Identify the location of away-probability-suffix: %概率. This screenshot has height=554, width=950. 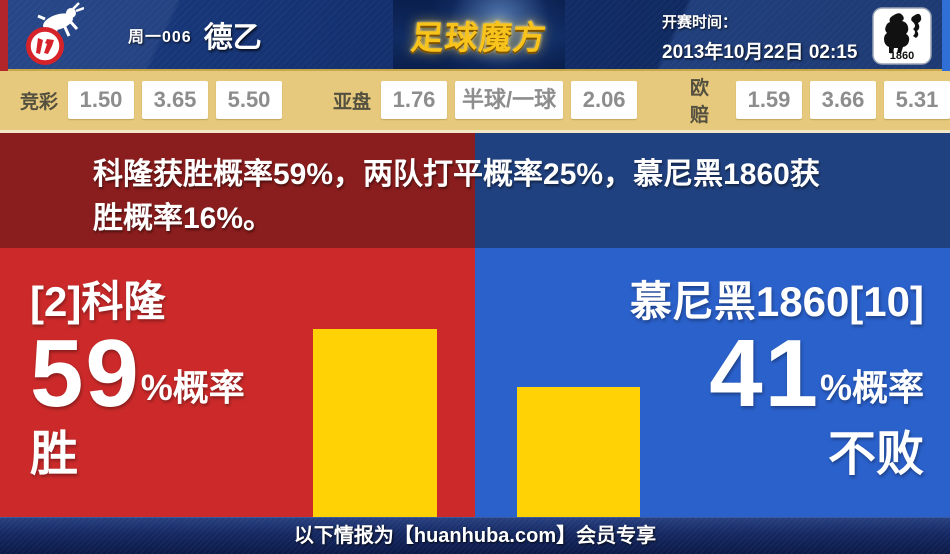
(871, 387).